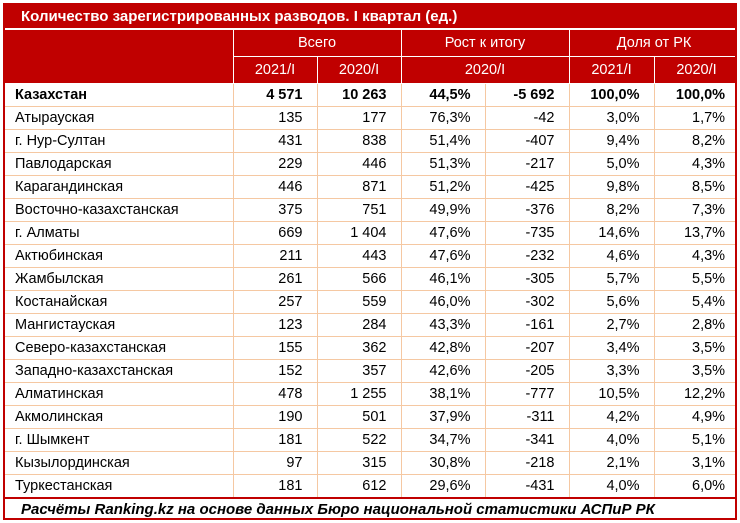 The height and width of the screenshot is (523, 740). Describe the element at coordinates (359, 325) in the screenshot. I see `value-cell: 284` at that location.